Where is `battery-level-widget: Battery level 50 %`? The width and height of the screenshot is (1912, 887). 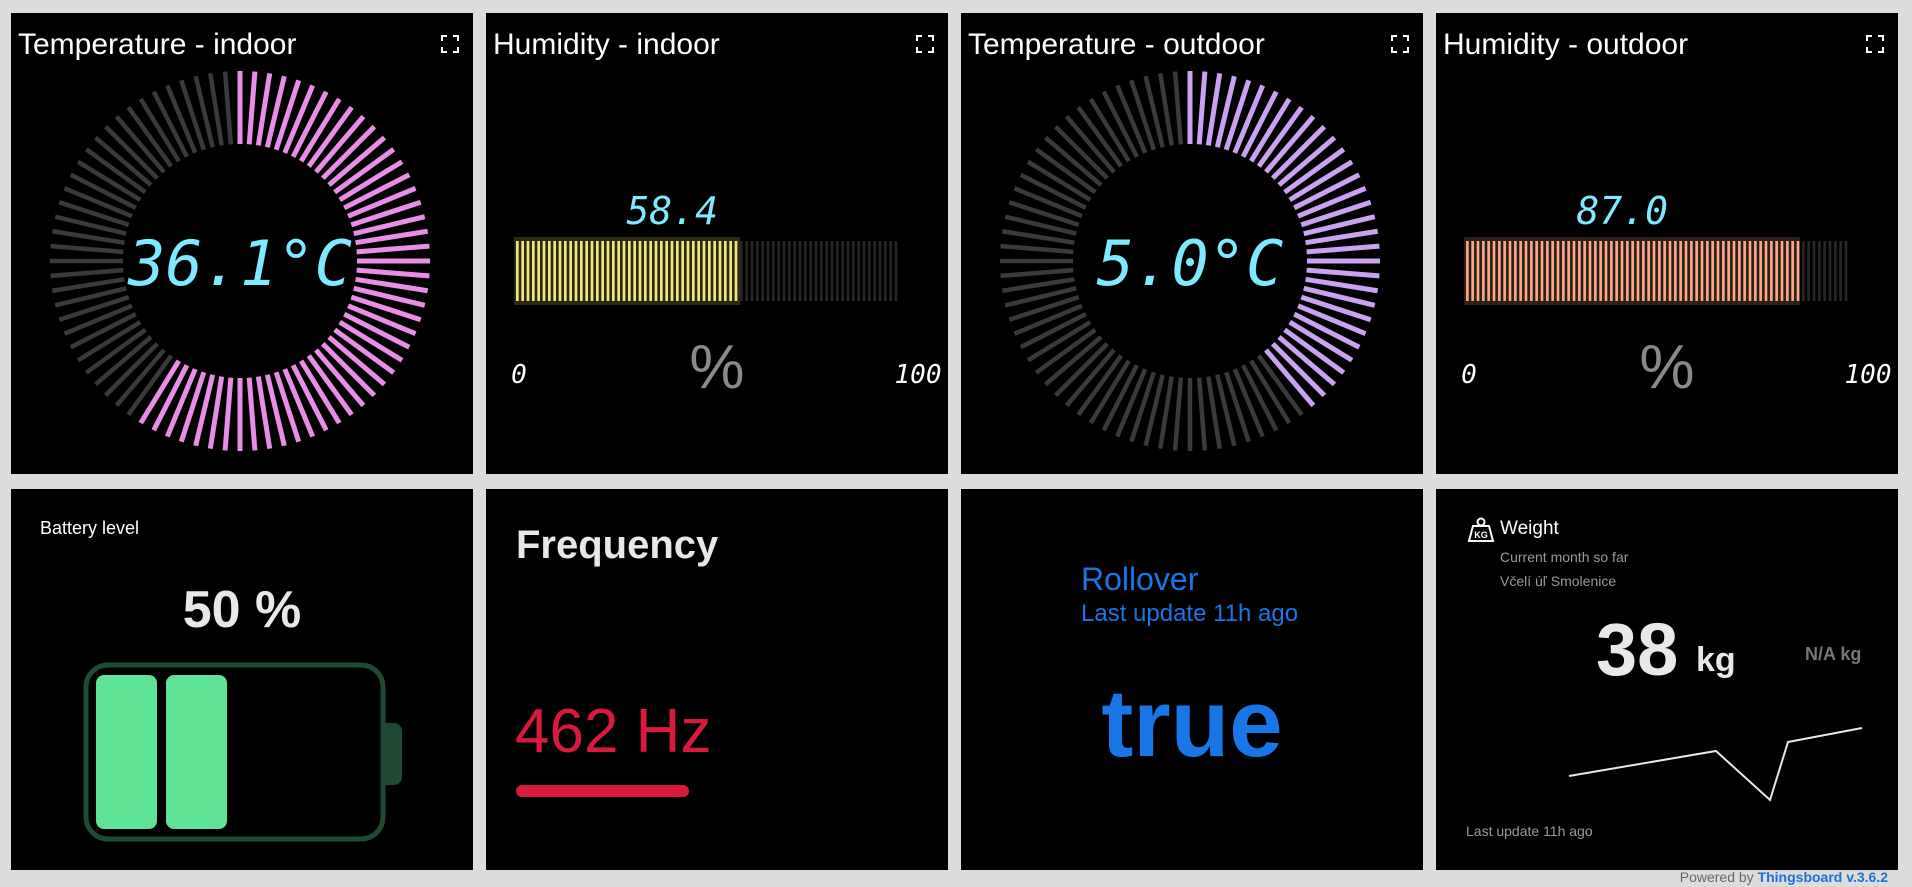 battery-level-widget: Battery level 50 % is located at coordinates (242, 679).